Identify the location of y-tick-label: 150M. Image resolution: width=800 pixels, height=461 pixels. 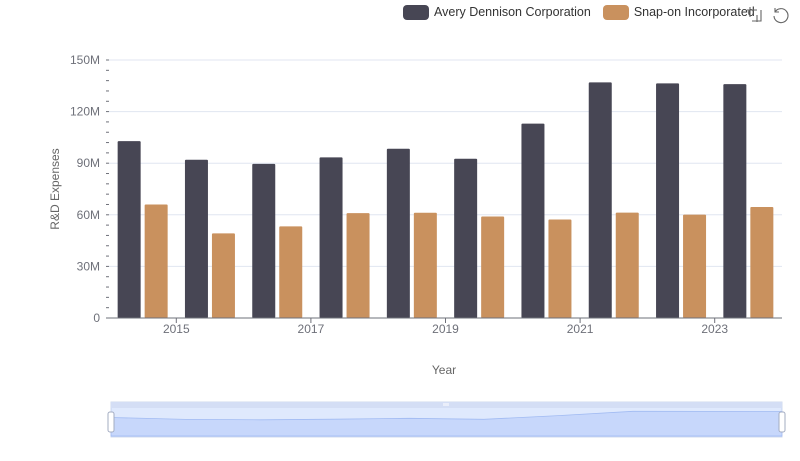
(85, 60).